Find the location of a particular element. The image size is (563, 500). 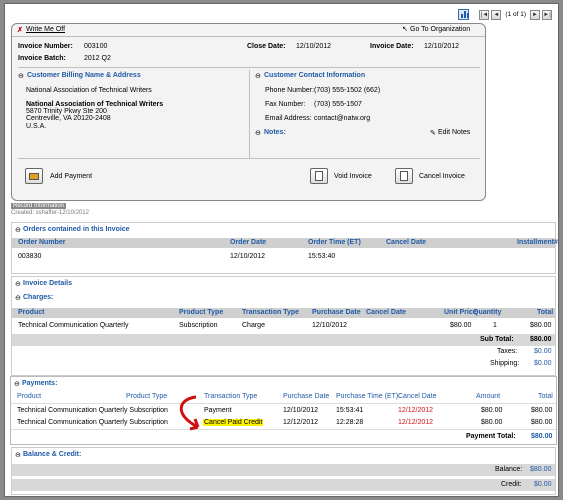

col-order-number: Order Number is located at coordinates (42, 242).